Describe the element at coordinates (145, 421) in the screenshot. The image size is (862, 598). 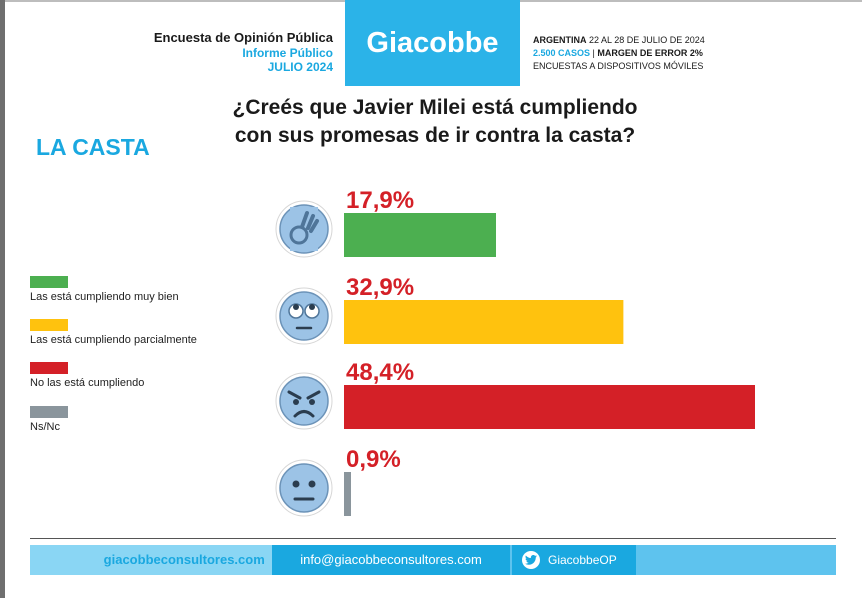
I see `legend-item-ns-nc: Ns/Nc` at that location.